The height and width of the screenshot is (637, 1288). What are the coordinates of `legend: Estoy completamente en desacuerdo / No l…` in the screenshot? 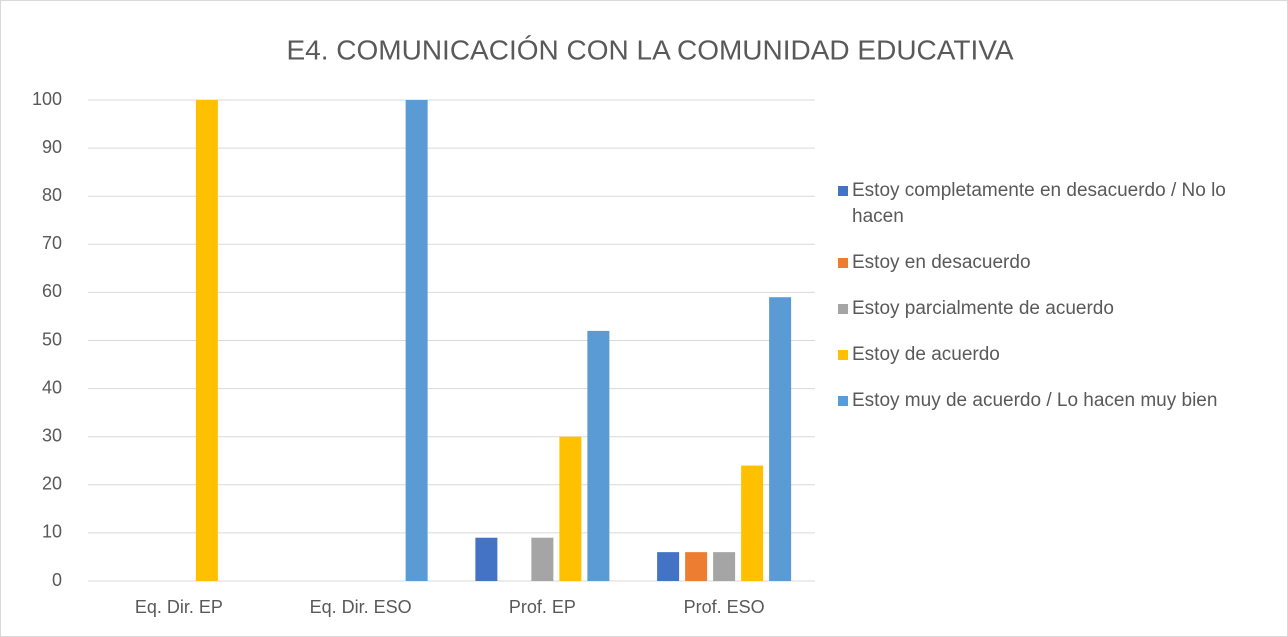 It's located at (1038, 306).